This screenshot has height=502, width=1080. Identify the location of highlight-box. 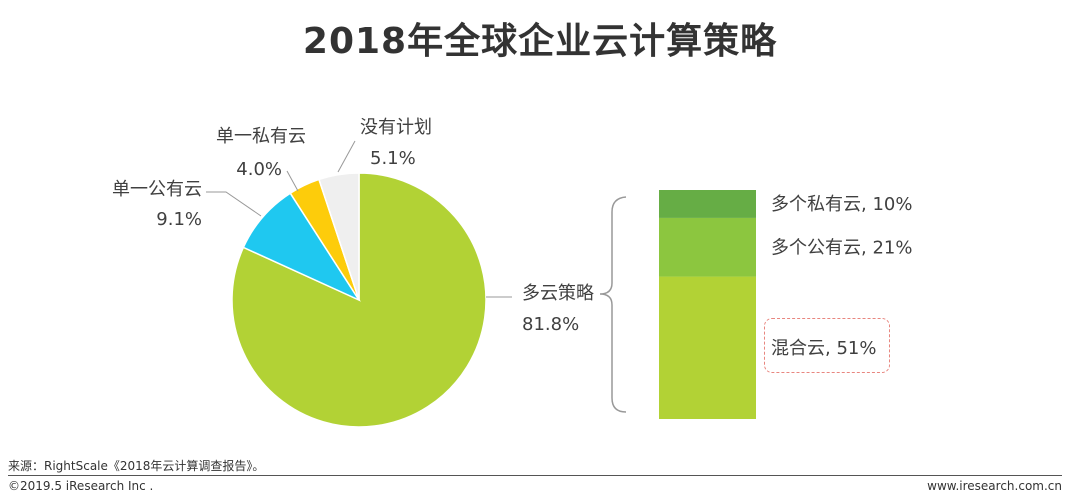
(827, 345).